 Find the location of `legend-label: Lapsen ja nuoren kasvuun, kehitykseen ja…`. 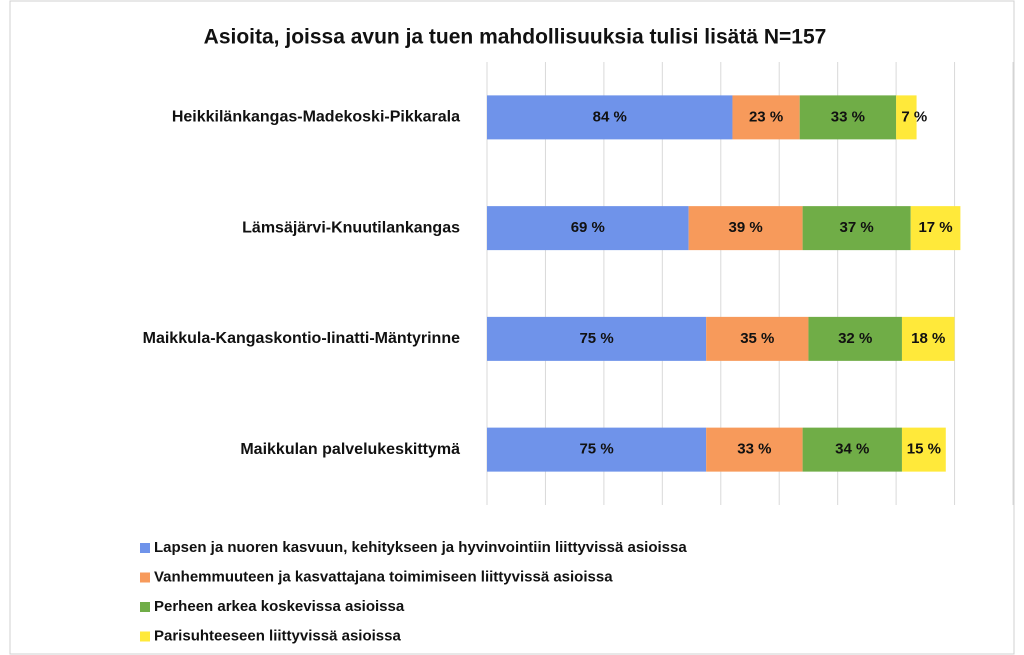

legend-label: Lapsen ja nuoren kasvuun, kehitykseen ja… is located at coordinates (420, 547).